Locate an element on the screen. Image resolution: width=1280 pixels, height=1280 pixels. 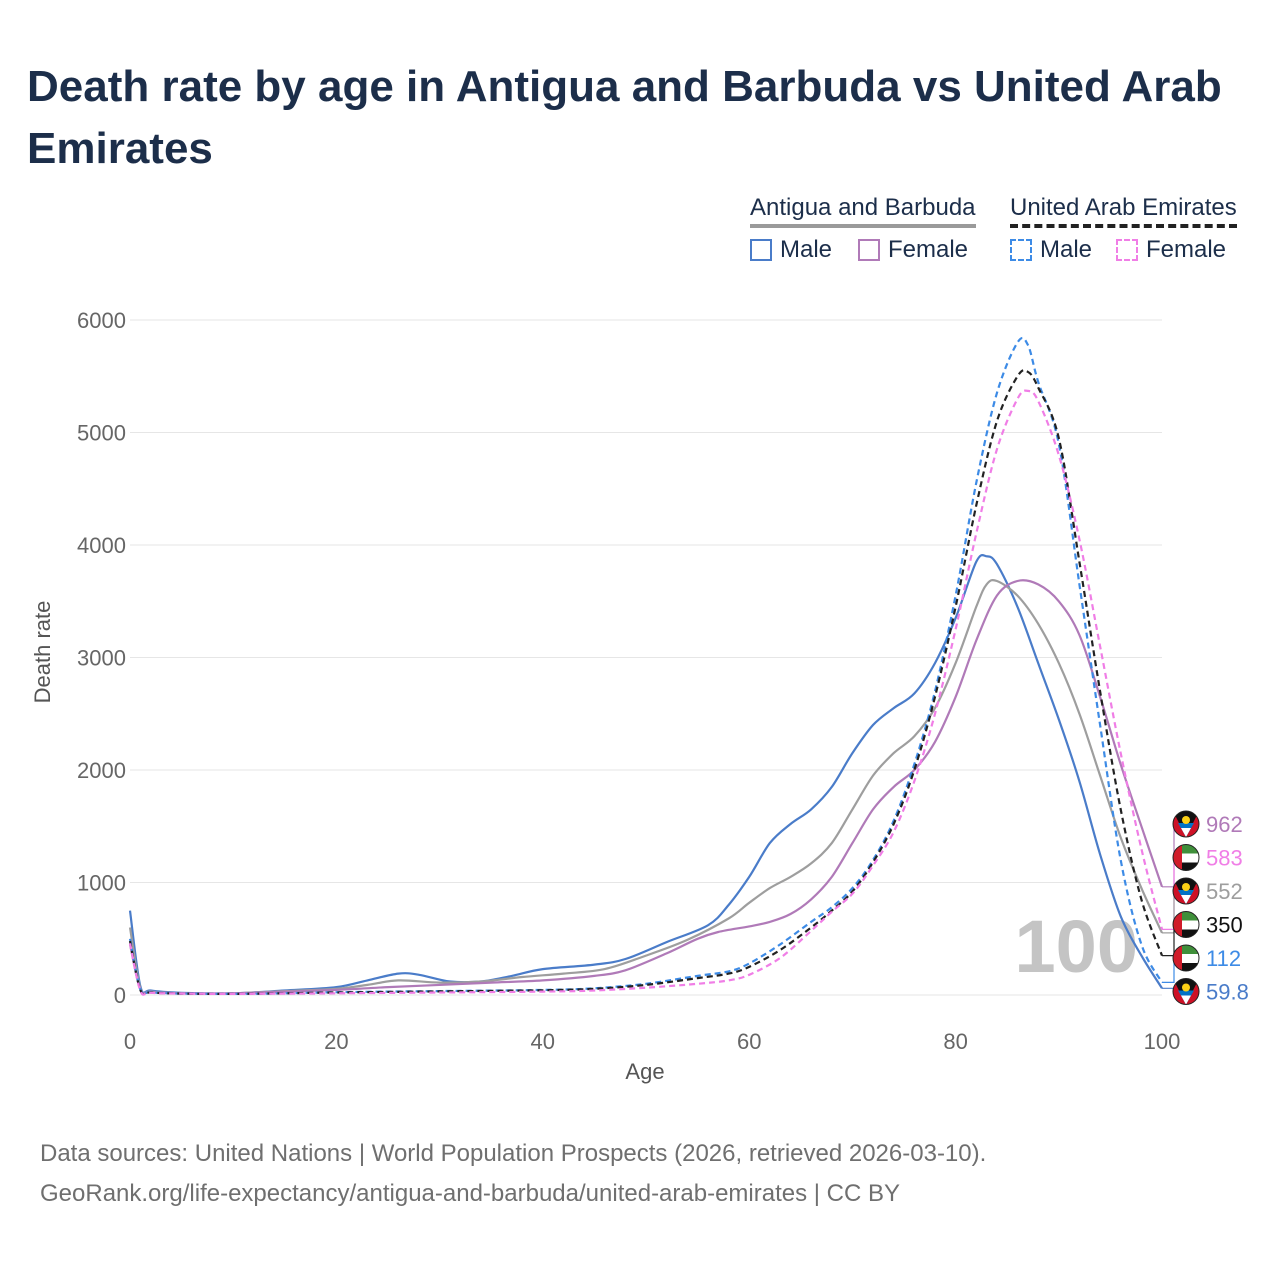
x-tick-label: 20 is located at coordinates (336, 1041).